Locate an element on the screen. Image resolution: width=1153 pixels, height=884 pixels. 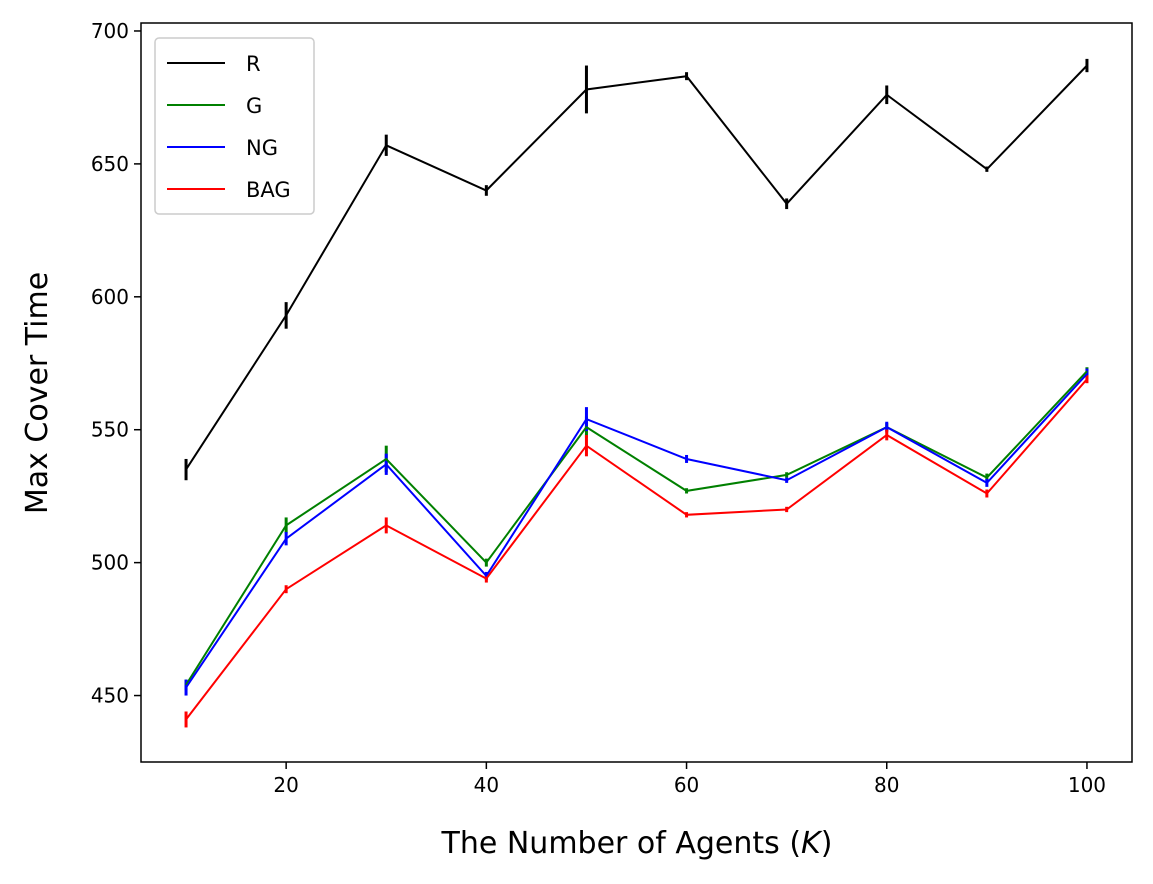
y-tick-label: 700 is located at coordinates (110, 31).